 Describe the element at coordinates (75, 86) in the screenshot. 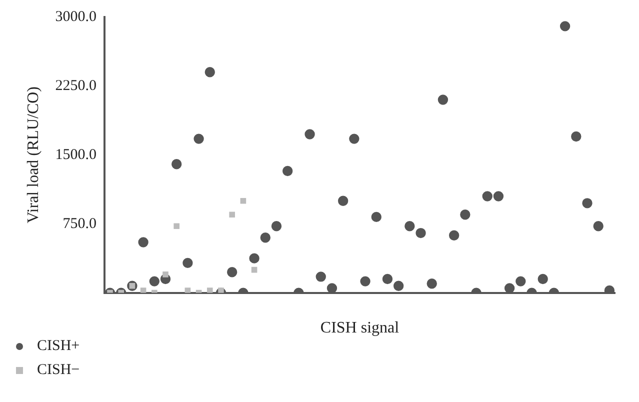

I see `y-tick-label: 2250.0` at that location.